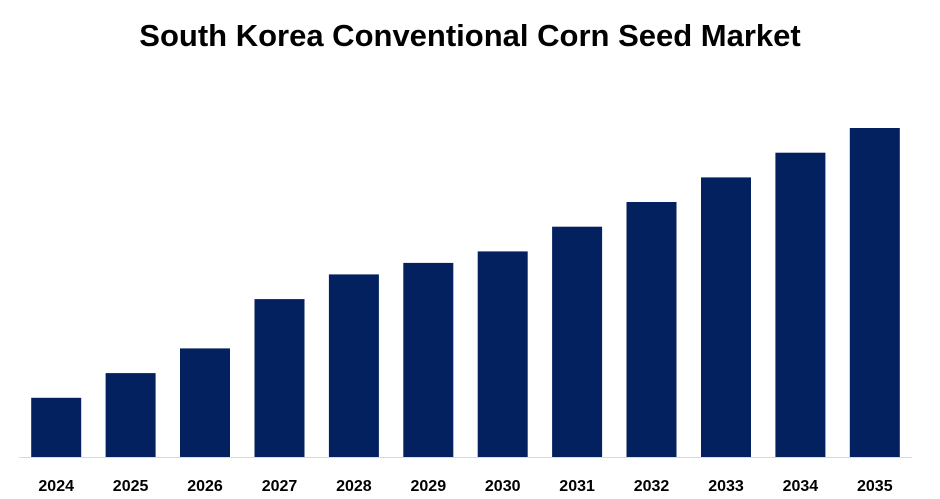  What do you see at coordinates (279, 378) in the screenshot?
I see `bar-2027` at bounding box center [279, 378].